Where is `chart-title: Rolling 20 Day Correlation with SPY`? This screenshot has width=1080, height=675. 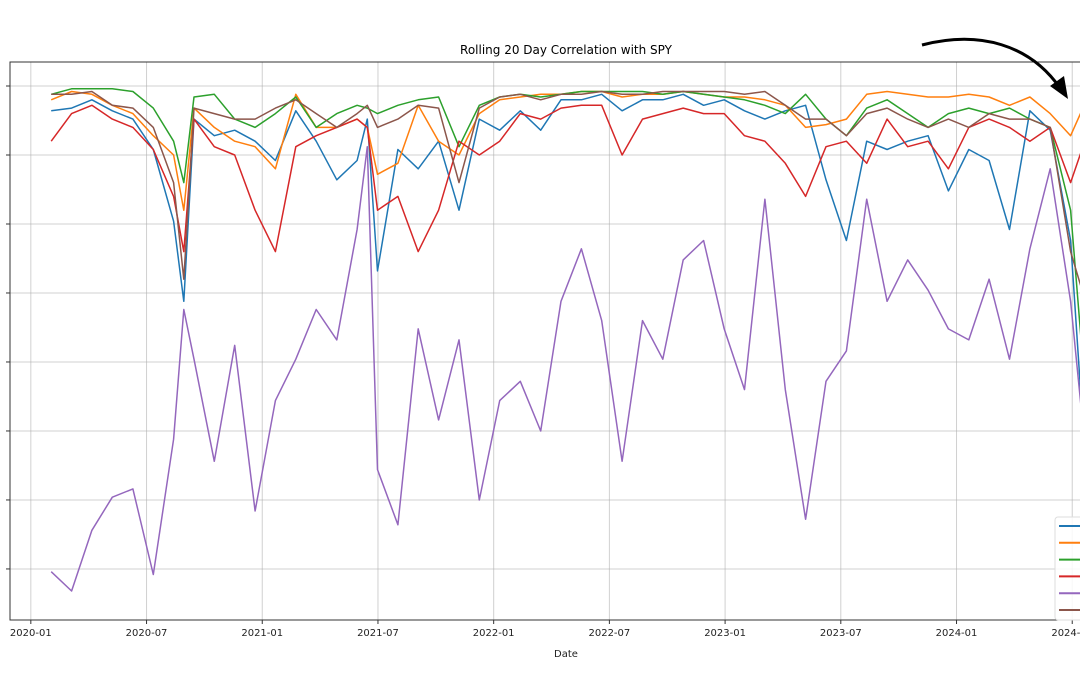 chart-title: Rolling 20 Day Correlation with SPY is located at coordinates (566, 50).